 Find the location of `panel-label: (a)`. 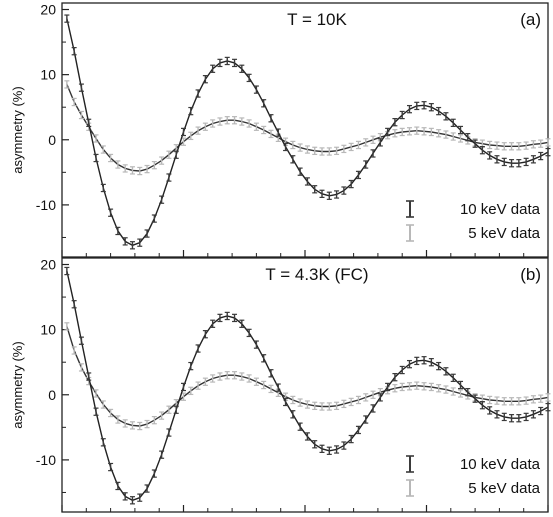

panel-label: (a) is located at coordinates (530, 19).